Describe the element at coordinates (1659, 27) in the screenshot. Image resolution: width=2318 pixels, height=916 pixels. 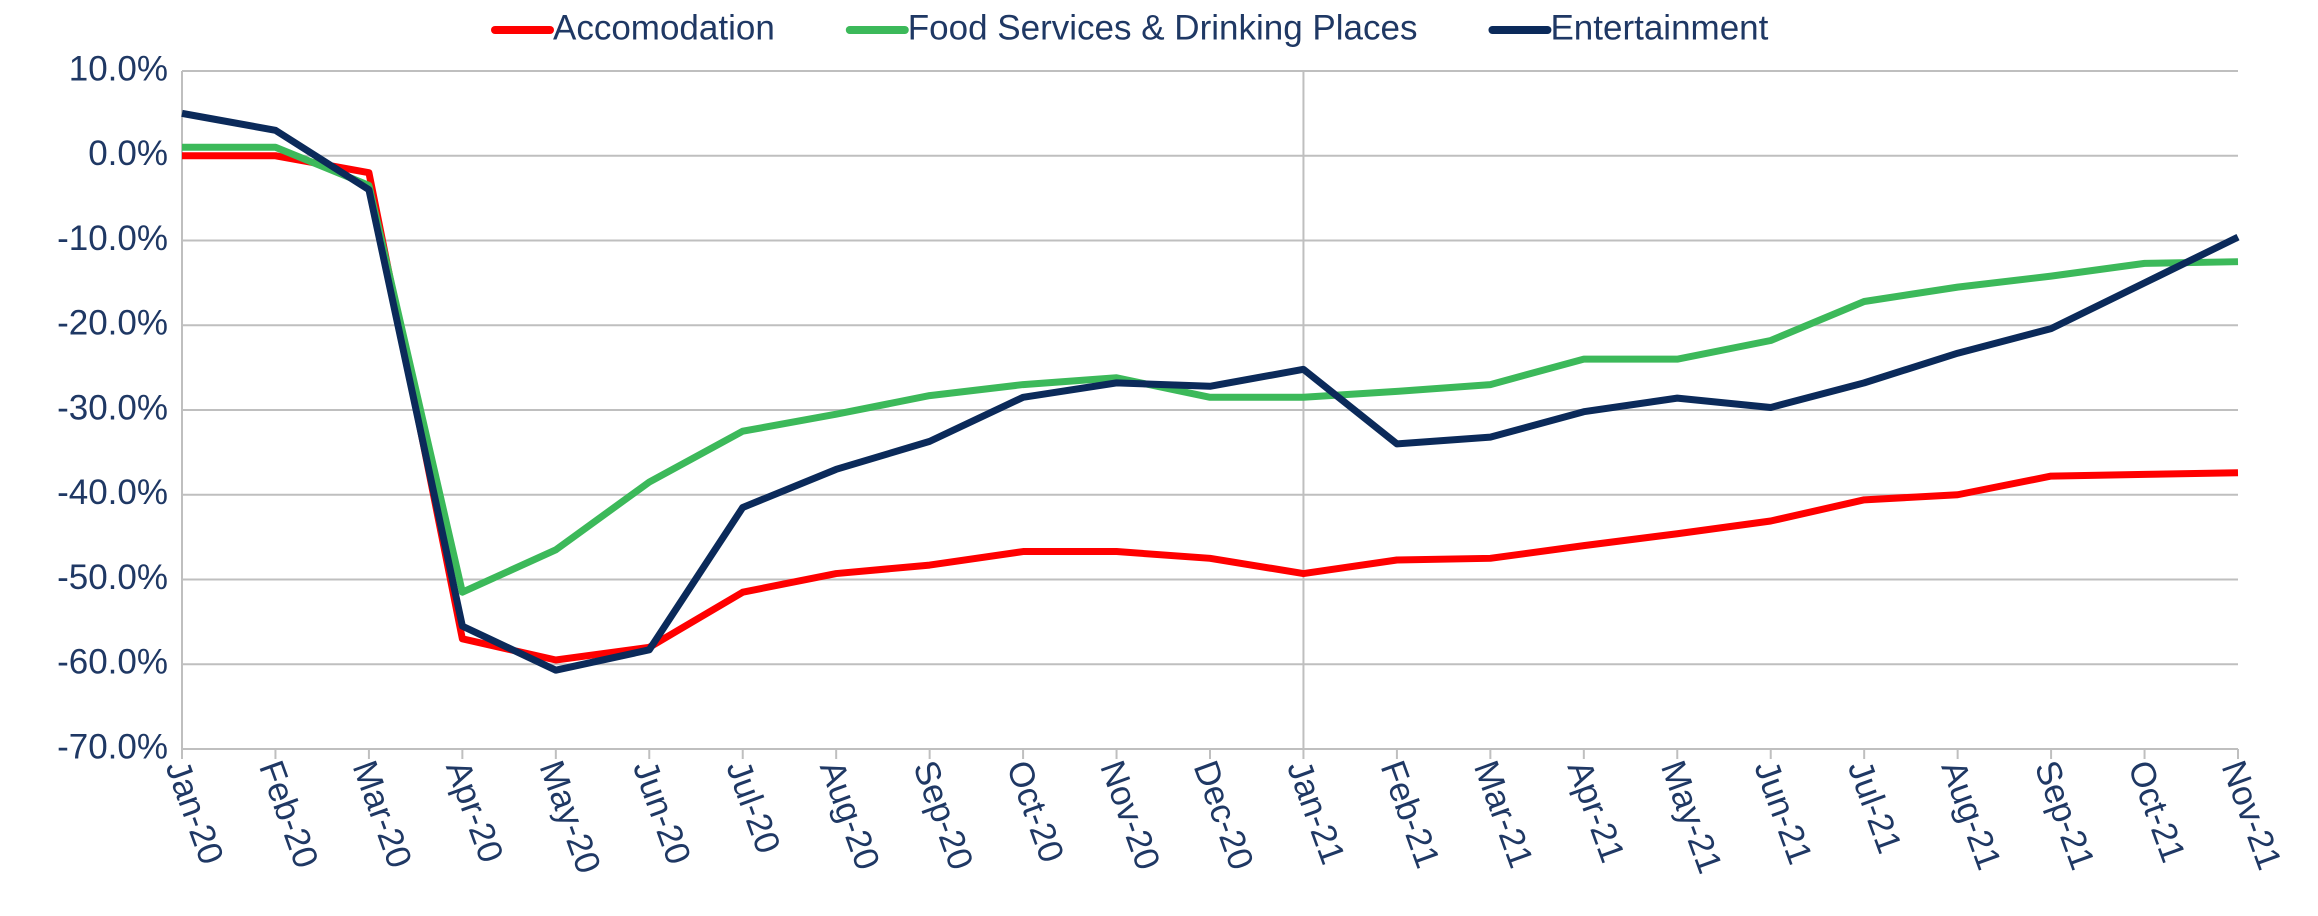
I see `legend-label: Entertainment` at that location.